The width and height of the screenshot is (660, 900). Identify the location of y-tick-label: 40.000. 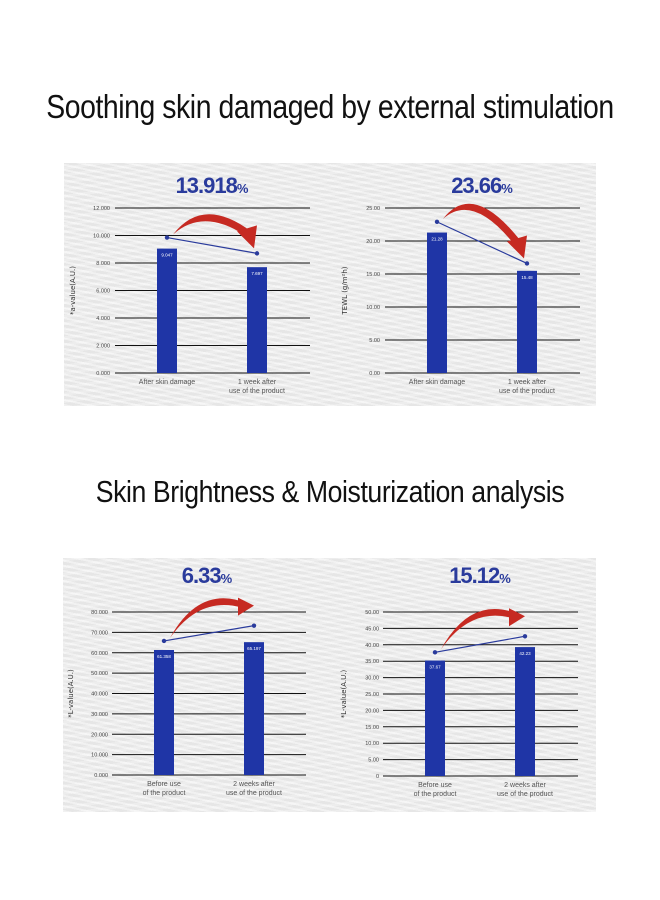
(99, 695).